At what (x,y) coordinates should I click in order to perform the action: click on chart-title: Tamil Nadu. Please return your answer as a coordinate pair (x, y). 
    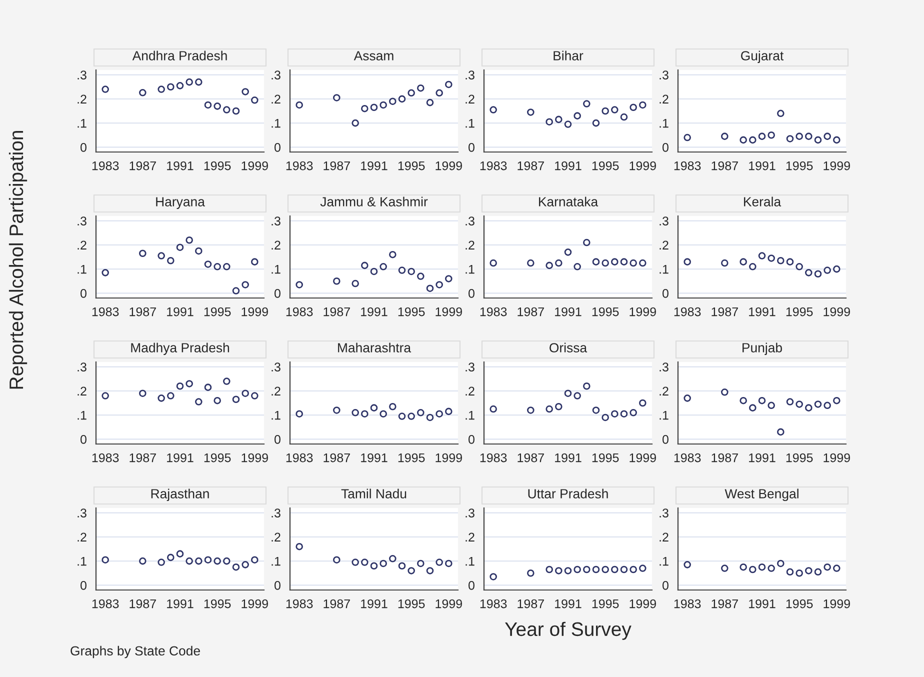
    Looking at the image, I should click on (373, 493).